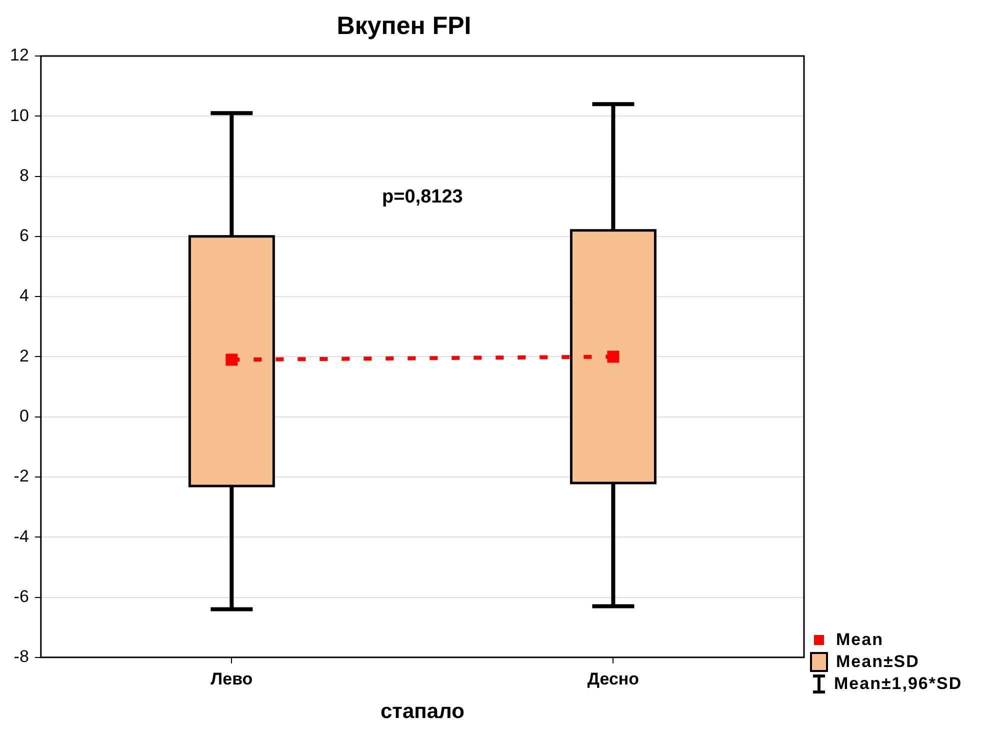 This screenshot has height=733, width=984. Describe the element at coordinates (24, 175) in the screenshot. I see `y-tick-label: 8` at that location.